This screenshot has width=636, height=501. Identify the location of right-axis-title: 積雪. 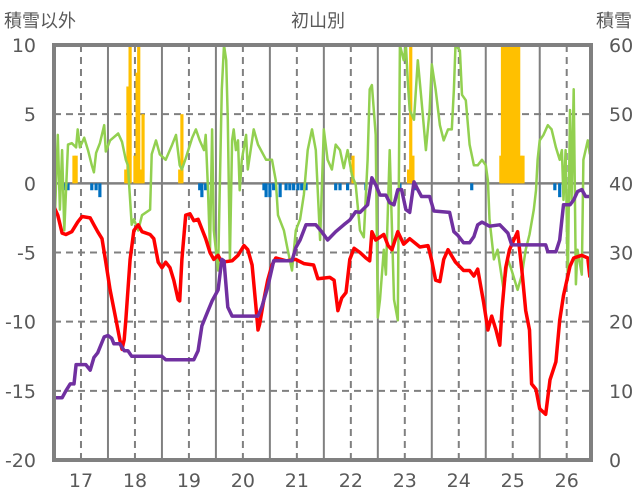
(614, 21).